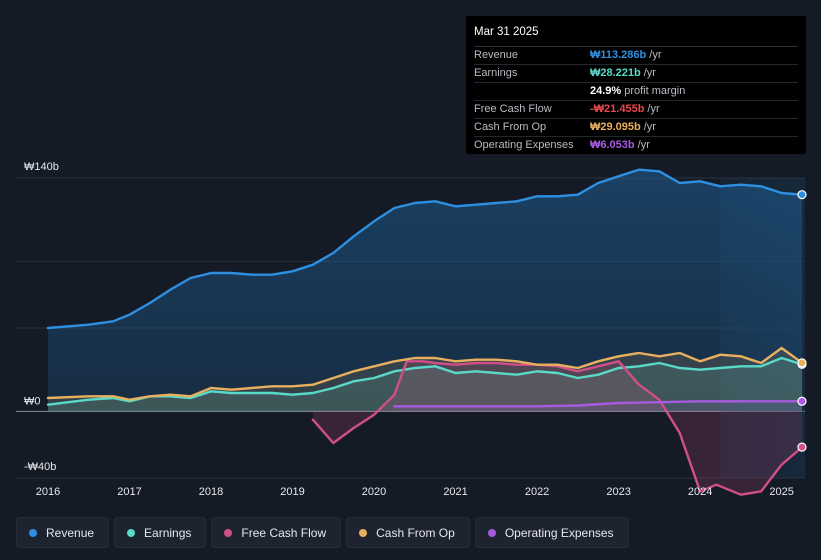 The image size is (821, 560). I want to click on x-tick-label: 2023, so click(618, 492).